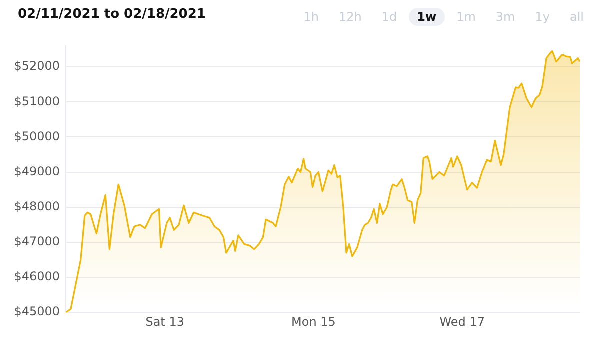  Describe the element at coordinates (37, 311) in the screenshot. I see `y-tick-label: $45000` at that location.